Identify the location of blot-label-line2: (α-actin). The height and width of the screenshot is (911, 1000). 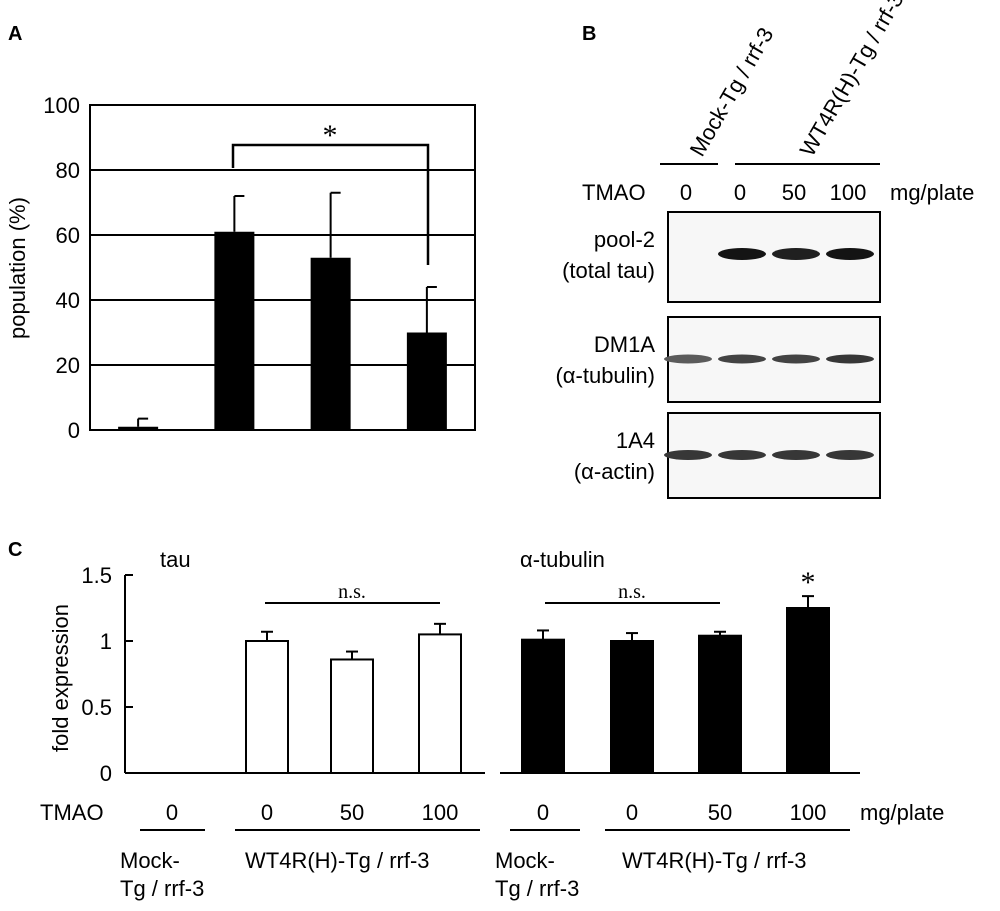
(614, 471).